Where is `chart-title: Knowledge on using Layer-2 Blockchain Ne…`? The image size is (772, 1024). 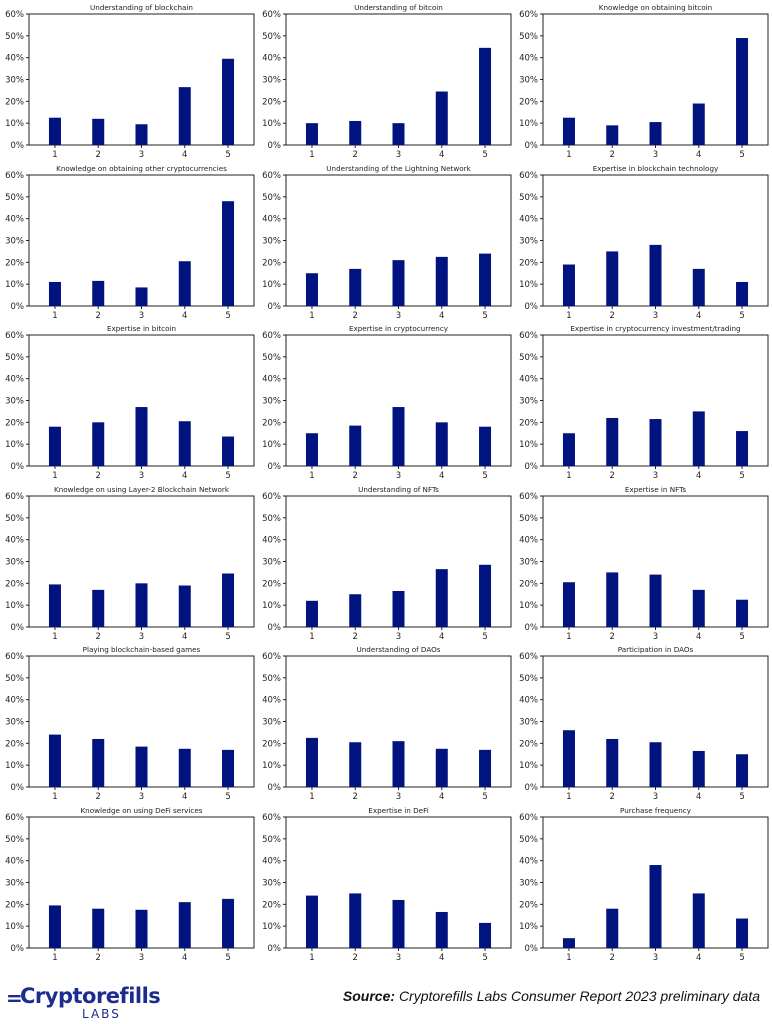 chart-title: Knowledge on using Layer-2 Blockchain Ne… is located at coordinates (142, 489).